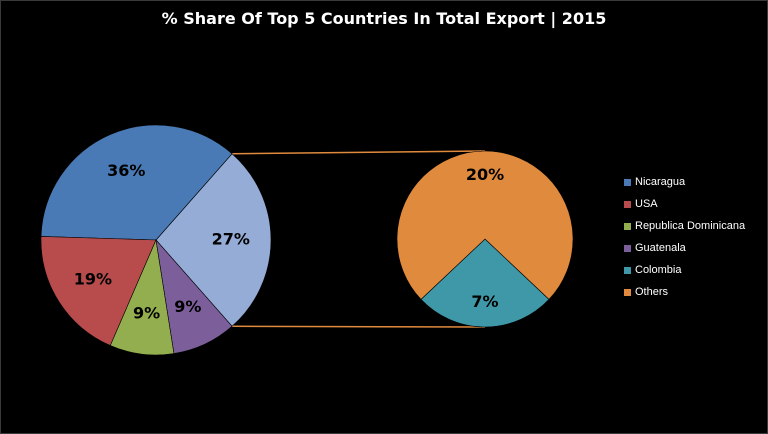  Describe the element at coordinates (660, 182) in the screenshot. I see `legend-label: Nicaragua` at that location.